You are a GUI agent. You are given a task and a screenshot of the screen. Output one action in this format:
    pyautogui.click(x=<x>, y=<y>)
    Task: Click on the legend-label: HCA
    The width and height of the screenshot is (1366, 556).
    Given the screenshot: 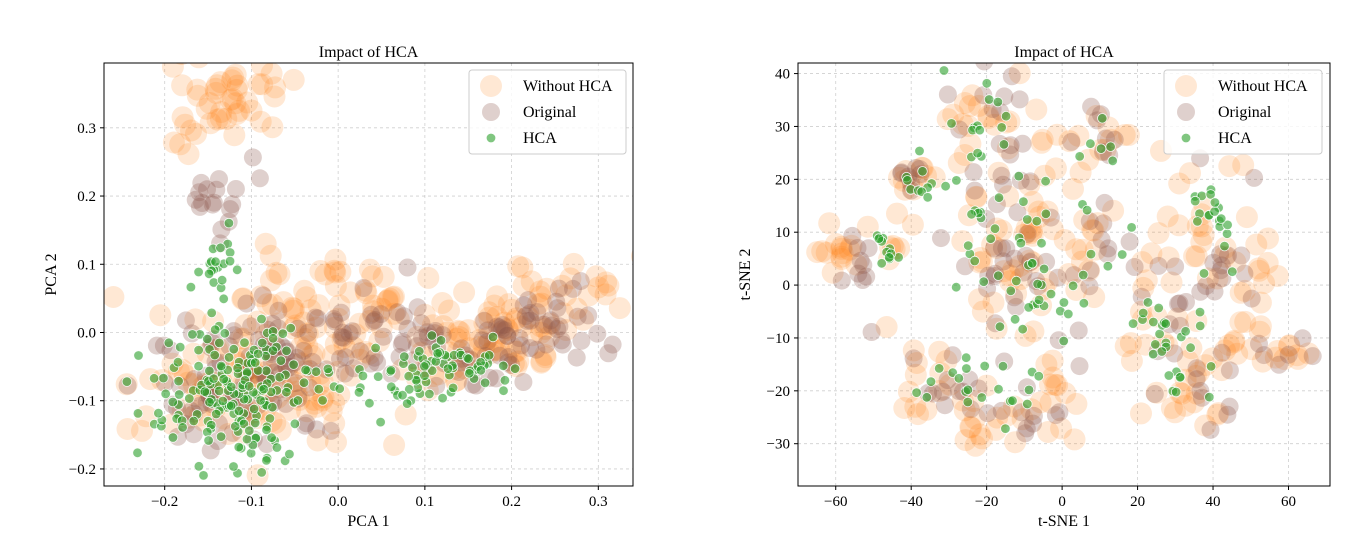 What is the action you would take?
    pyautogui.click(x=1235, y=138)
    